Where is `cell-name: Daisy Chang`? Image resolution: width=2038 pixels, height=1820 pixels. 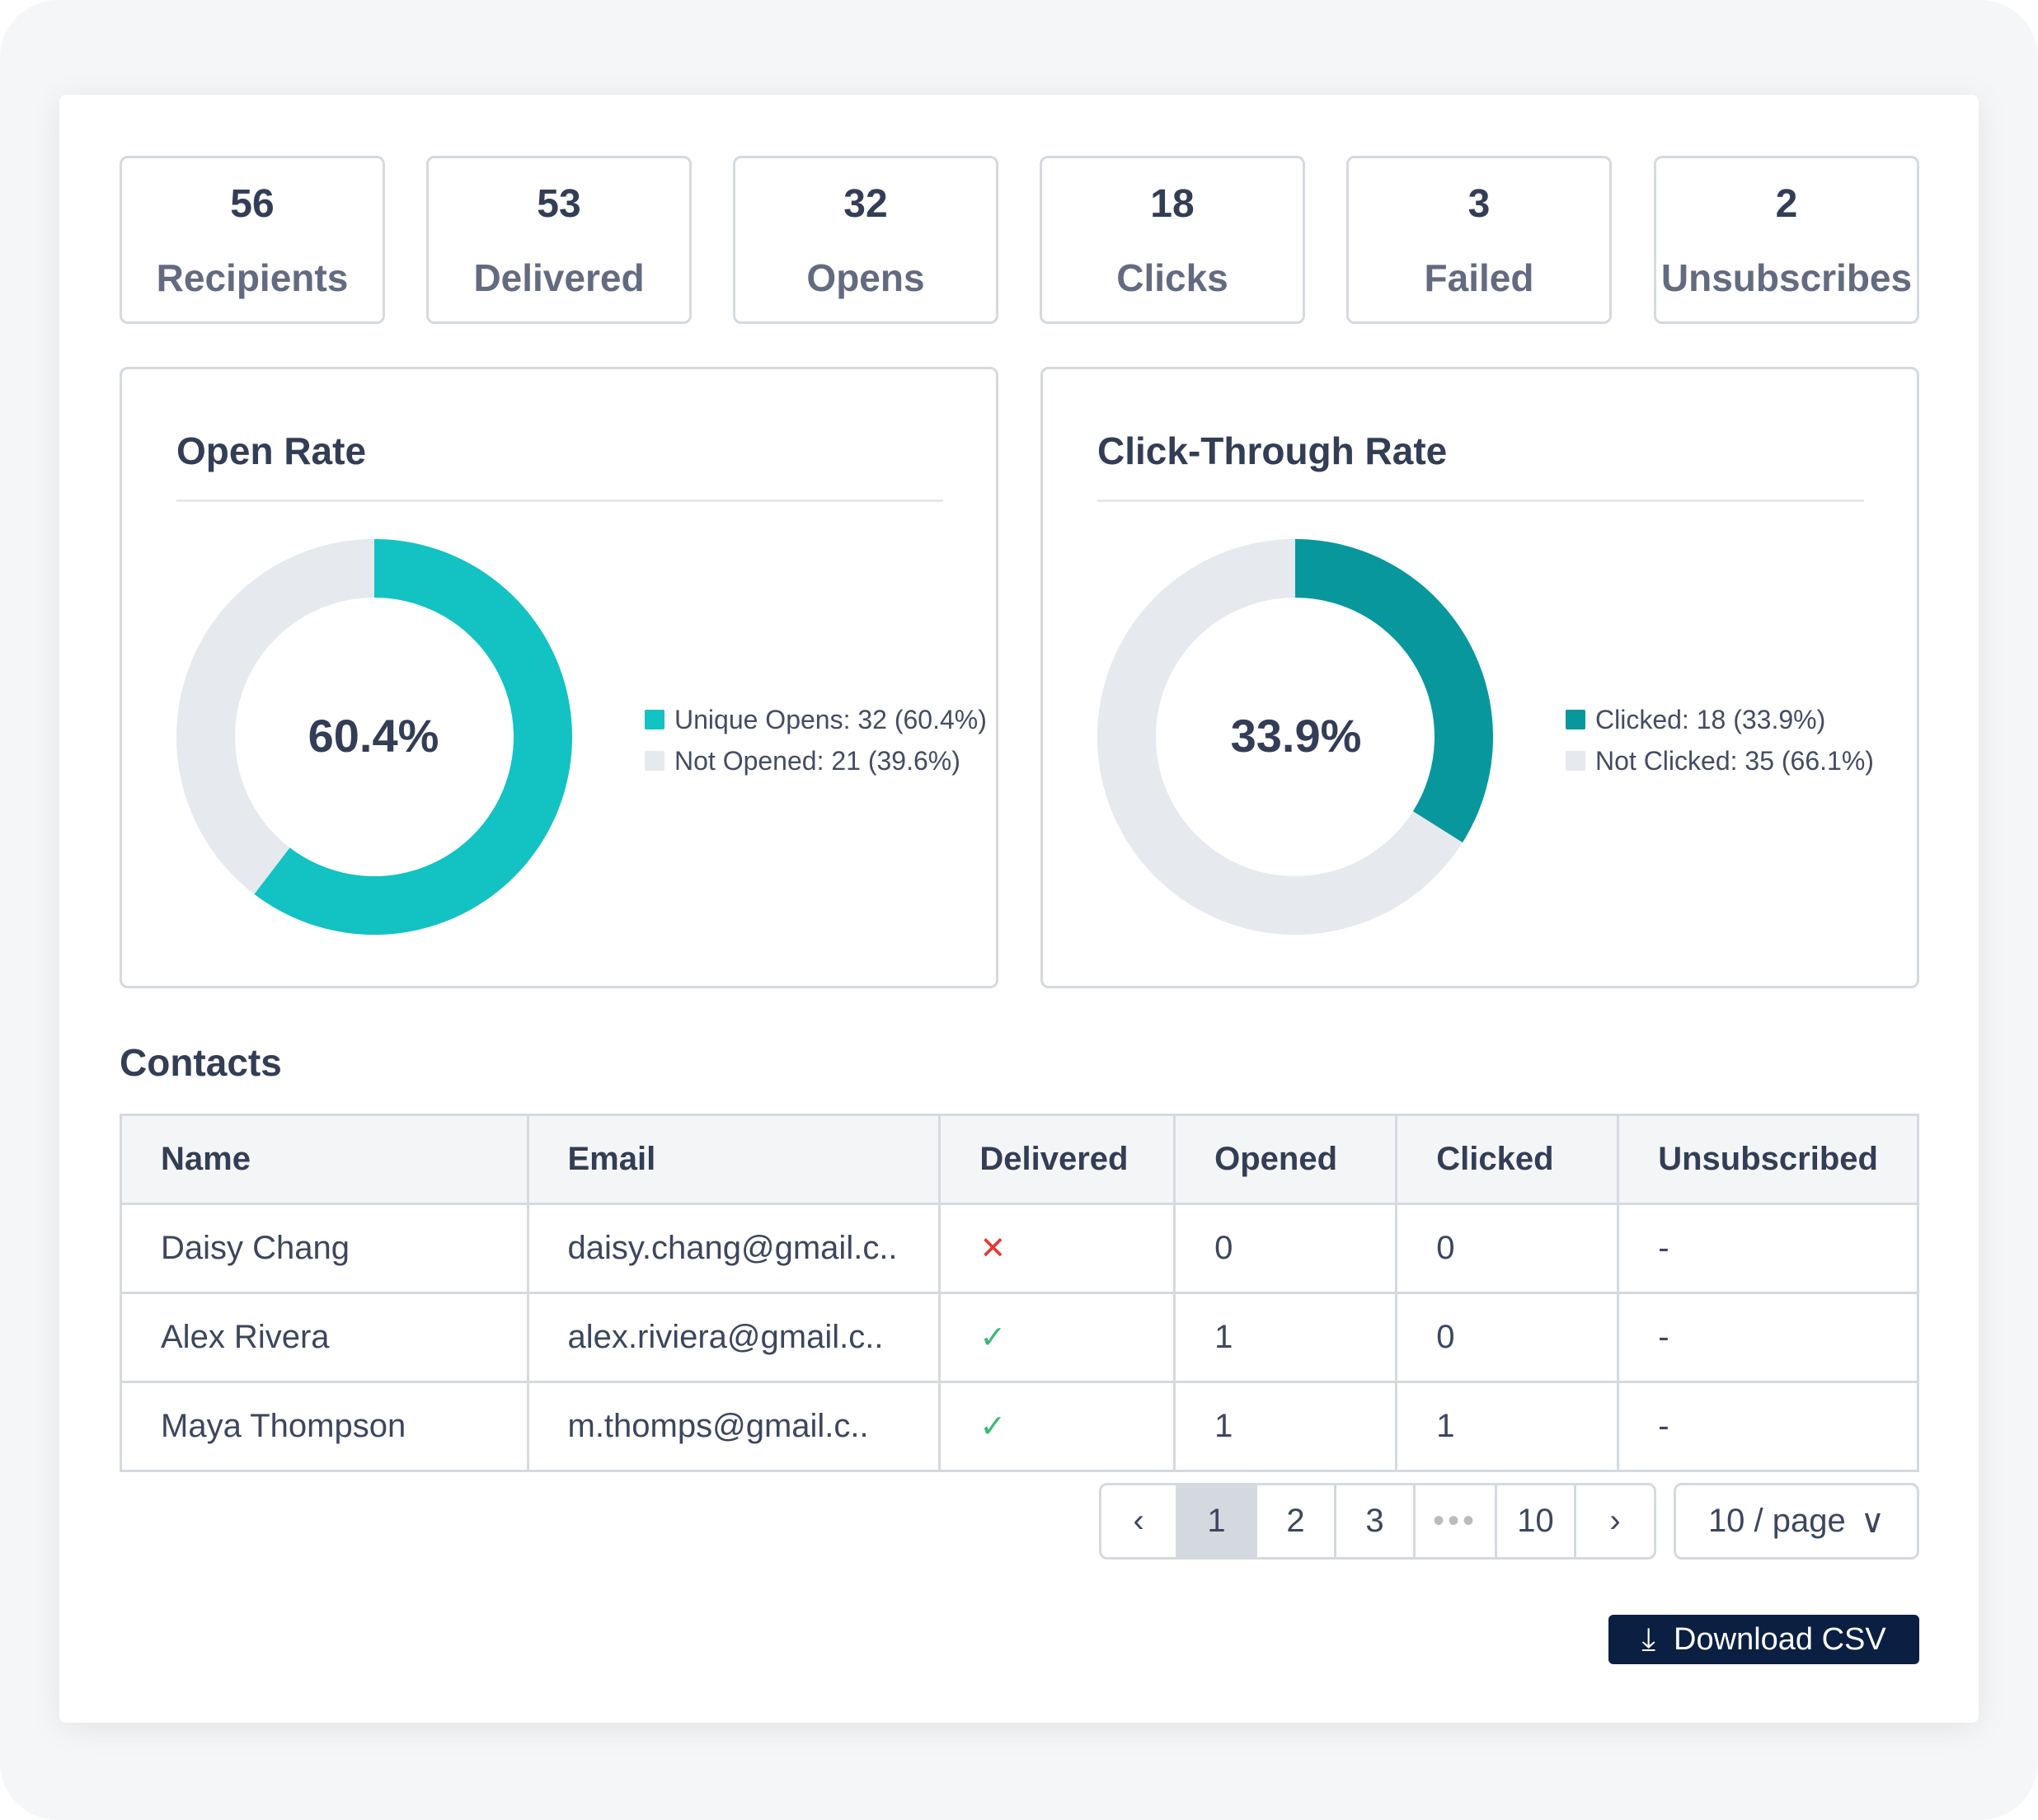
cell-name: Daisy Chang is located at coordinates (324, 1248).